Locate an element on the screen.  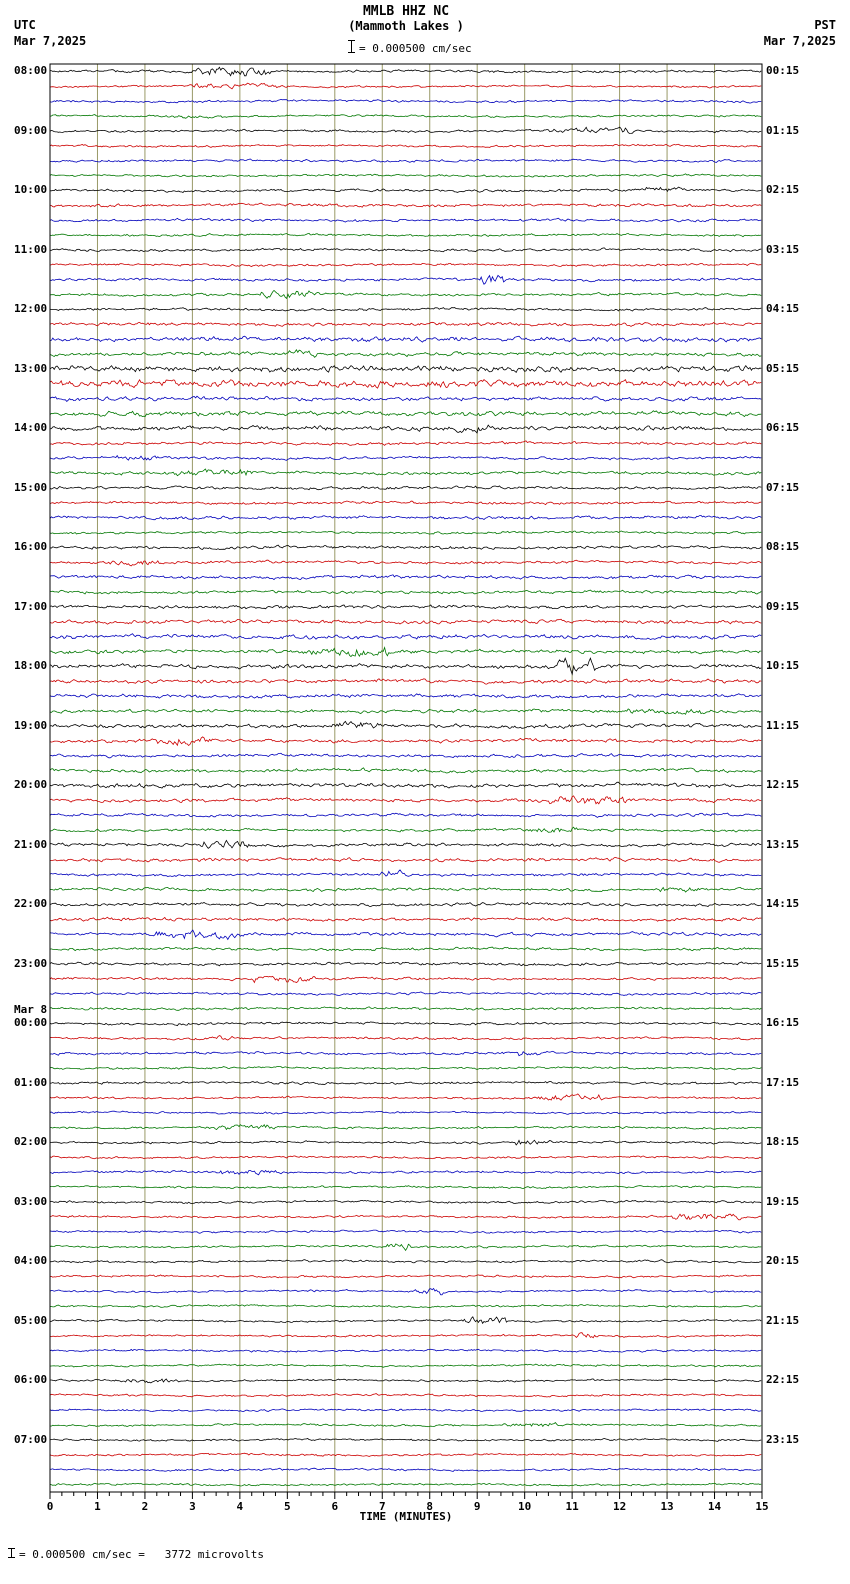
utc-hour-label: 02:00 is located at coordinates (31, 1142).